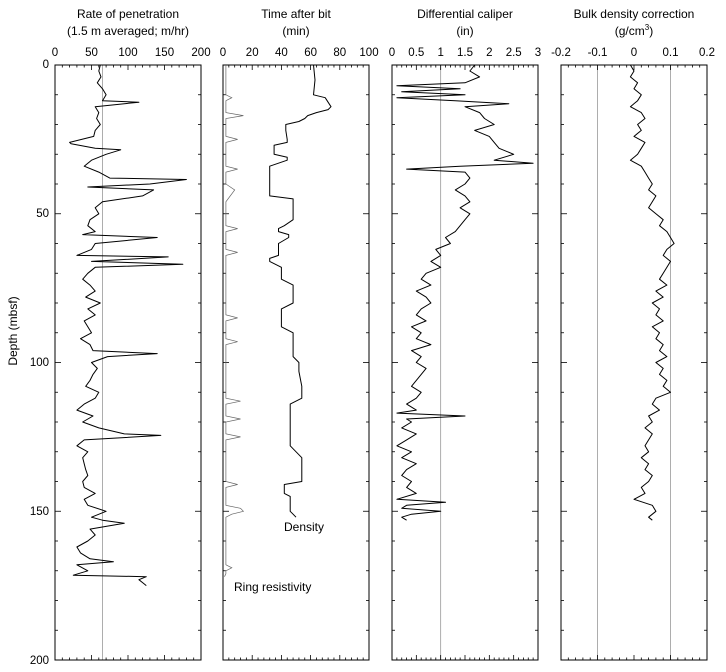 Image resolution: width=726 pixels, height=672 pixels. What do you see at coordinates (416, 53) in the screenshot?
I see `panel-3-x-tick-label: 0.5` at bounding box center [416, 53].